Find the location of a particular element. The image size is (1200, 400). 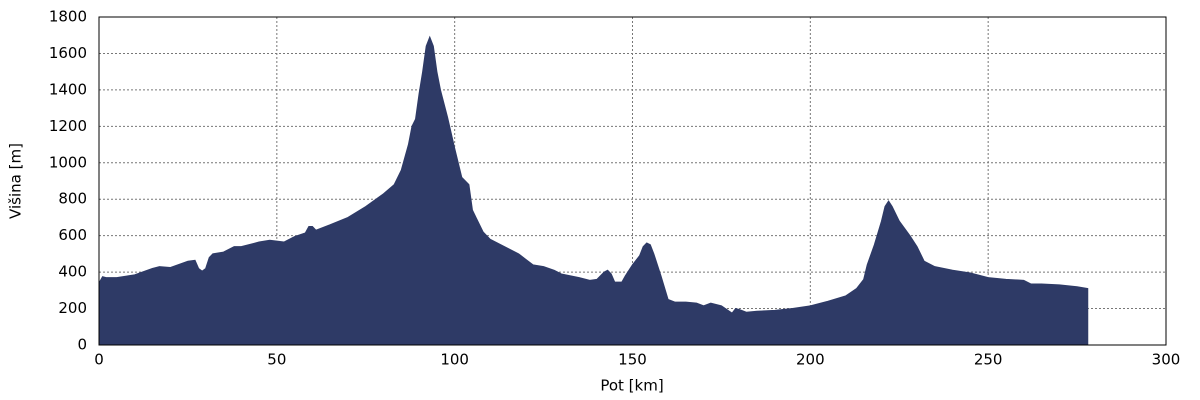

y-tick-label: 1600 is located at coordinates (68, 53).